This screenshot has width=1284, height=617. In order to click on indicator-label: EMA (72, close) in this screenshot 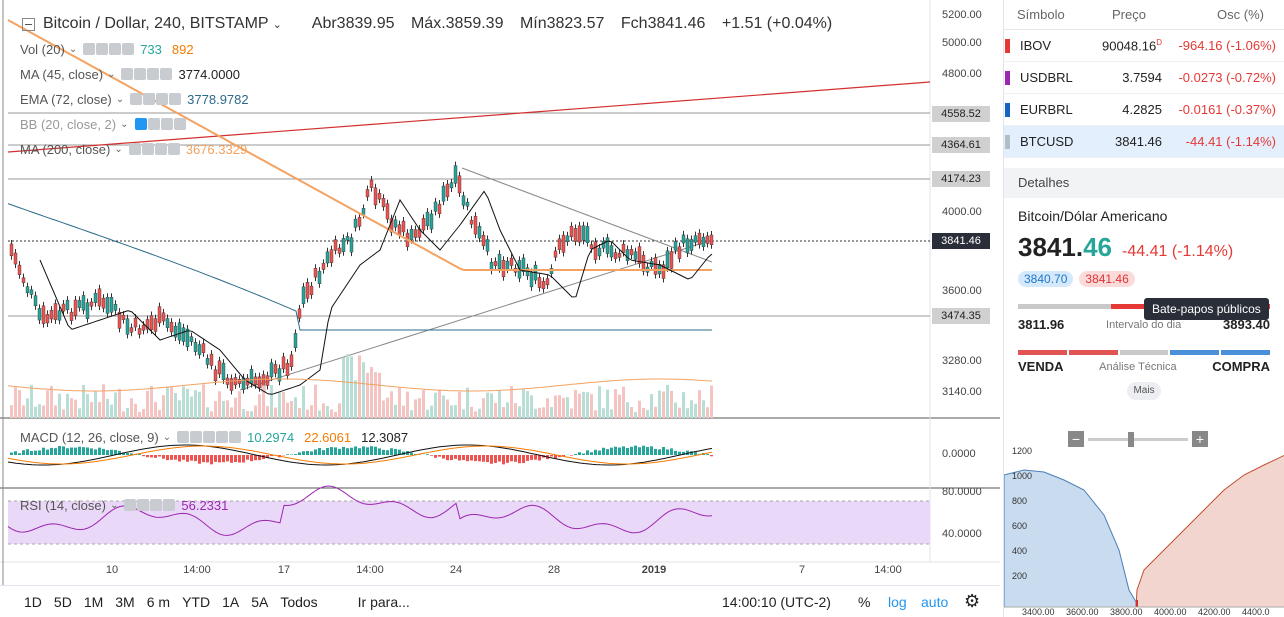, I will do `click(66, 99)`.